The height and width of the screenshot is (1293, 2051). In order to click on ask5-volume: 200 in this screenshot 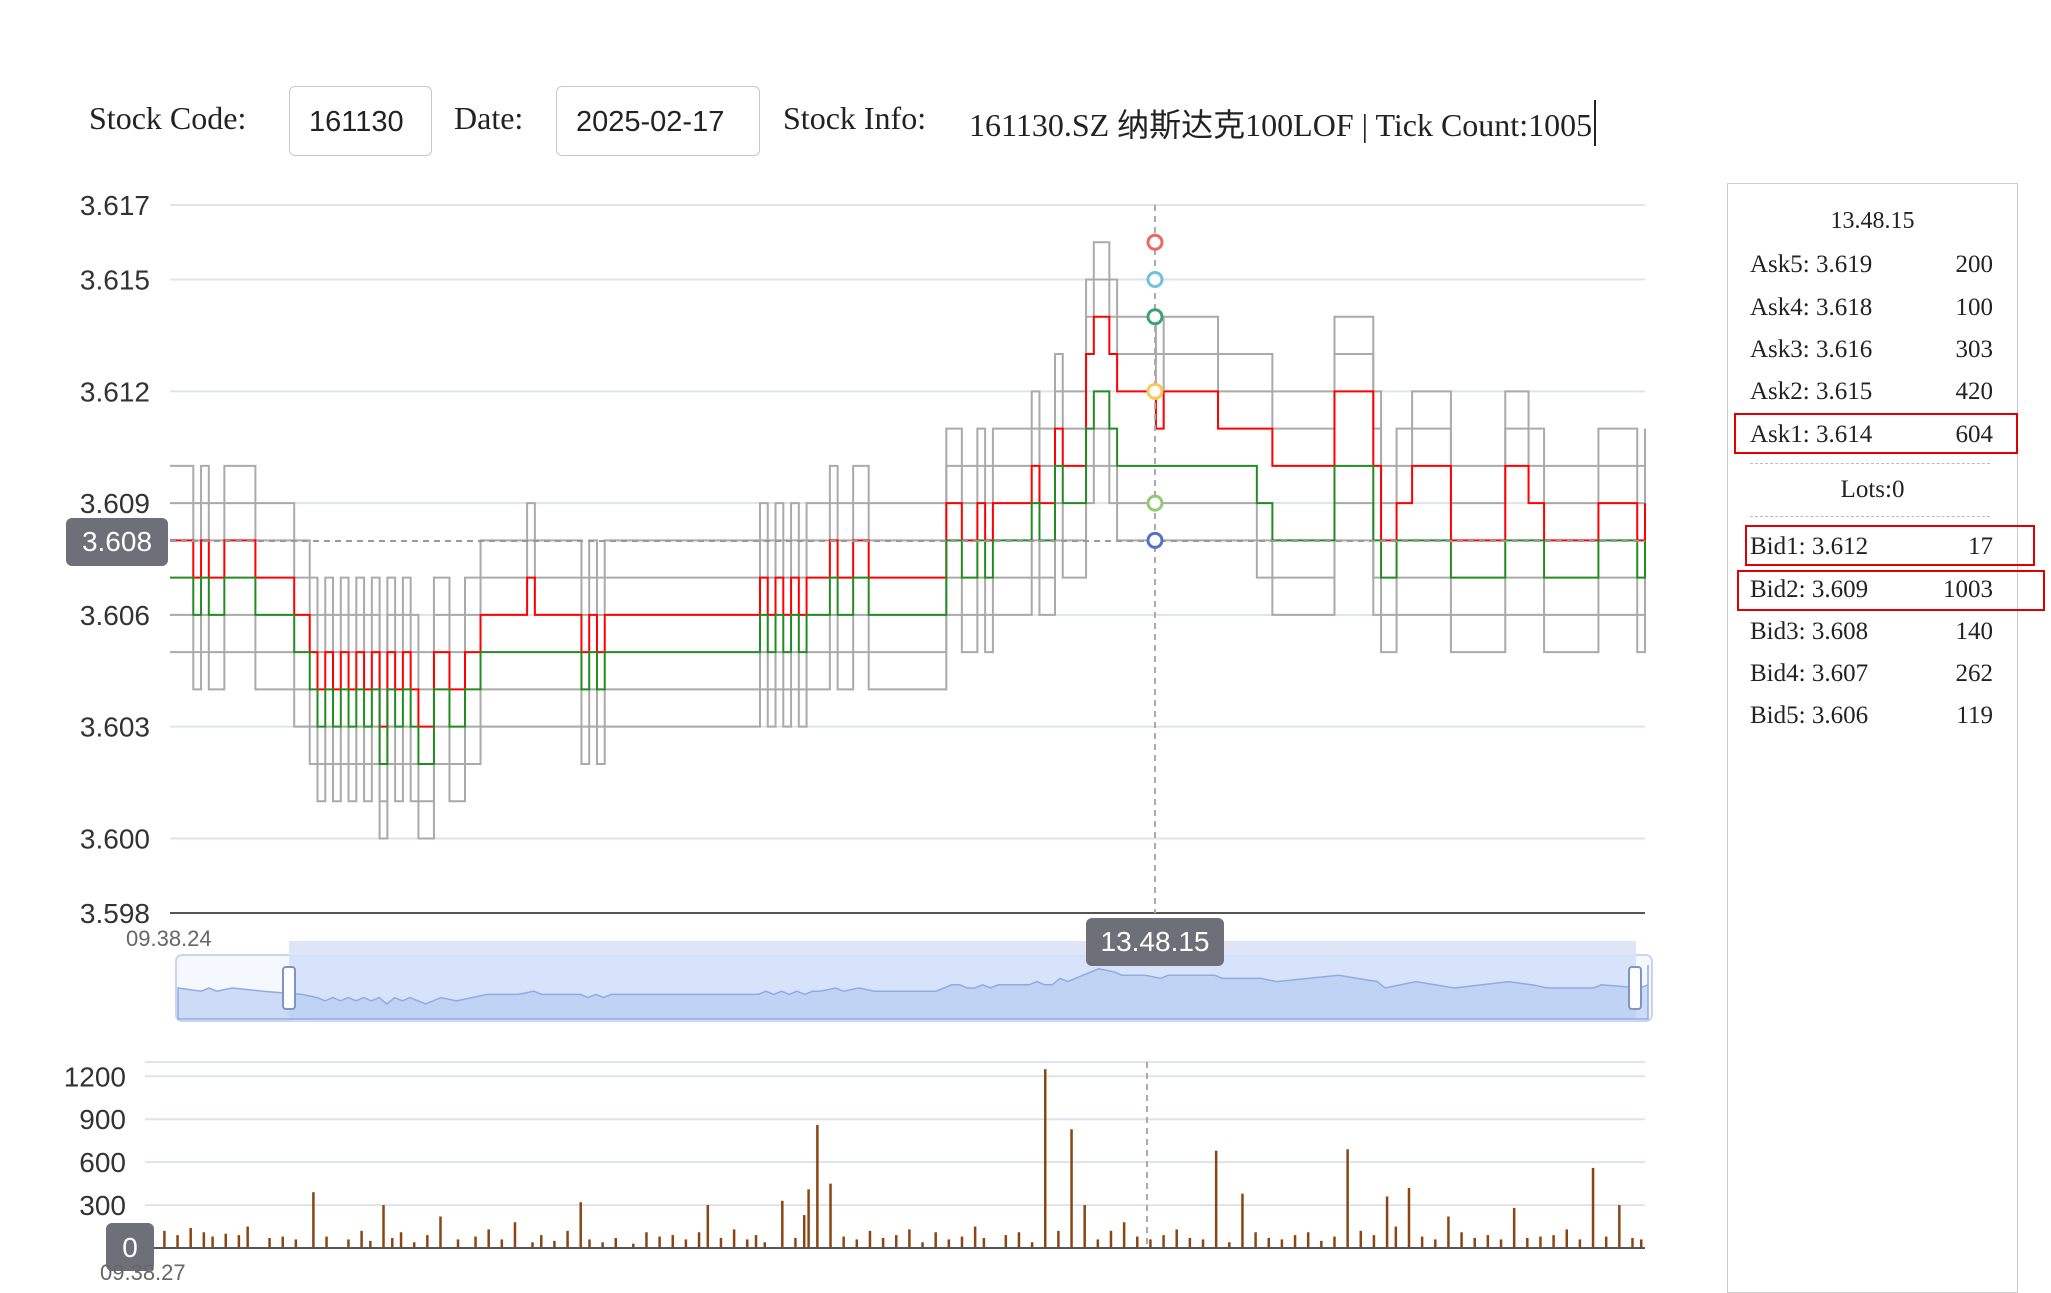, I will do `click(1974, 264)`.